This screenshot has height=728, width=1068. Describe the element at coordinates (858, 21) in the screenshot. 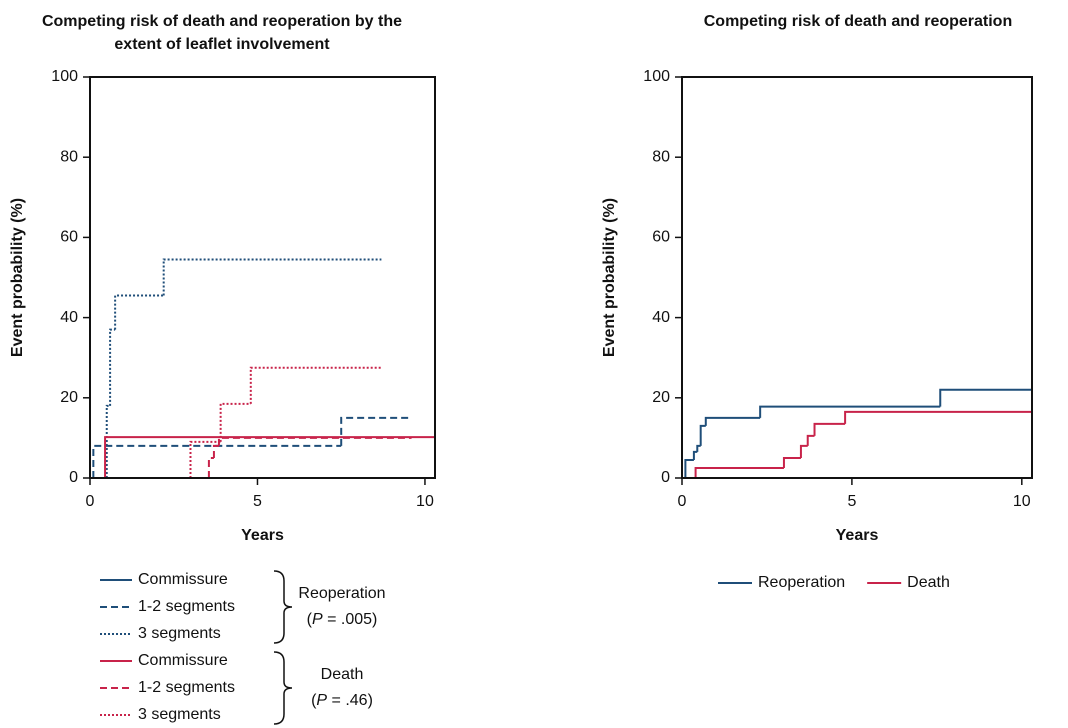

I see `chart-title: Competing risk of death and reoperation` at that location.